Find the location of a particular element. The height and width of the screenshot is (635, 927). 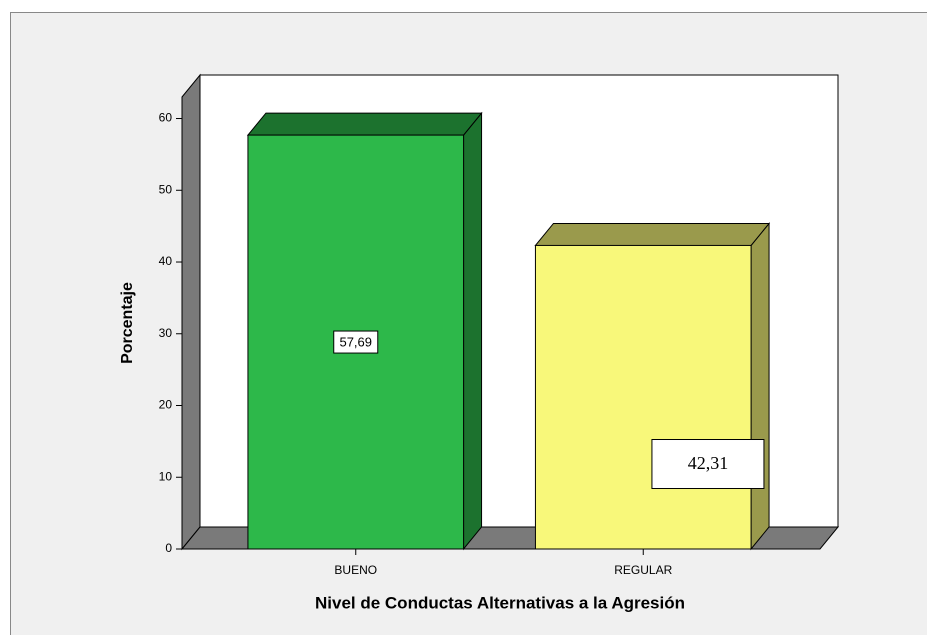

y-tick-label: 30 is located at coordinates (166, 333).